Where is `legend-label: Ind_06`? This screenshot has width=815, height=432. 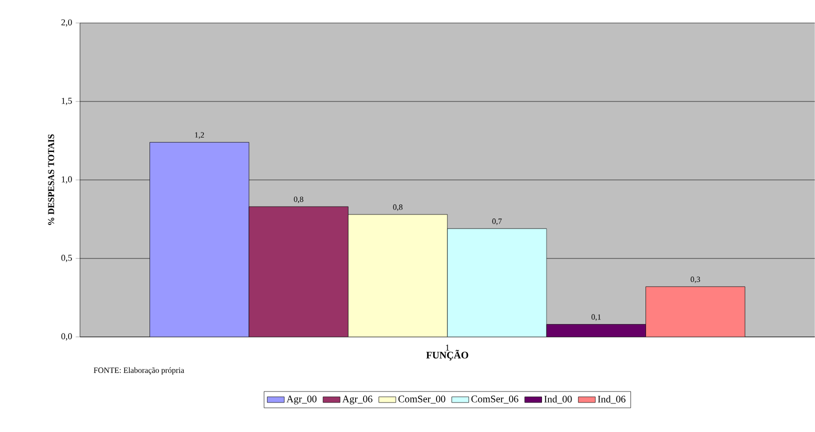 legend-label: Ind_06 is located at coordinates (612, 400).